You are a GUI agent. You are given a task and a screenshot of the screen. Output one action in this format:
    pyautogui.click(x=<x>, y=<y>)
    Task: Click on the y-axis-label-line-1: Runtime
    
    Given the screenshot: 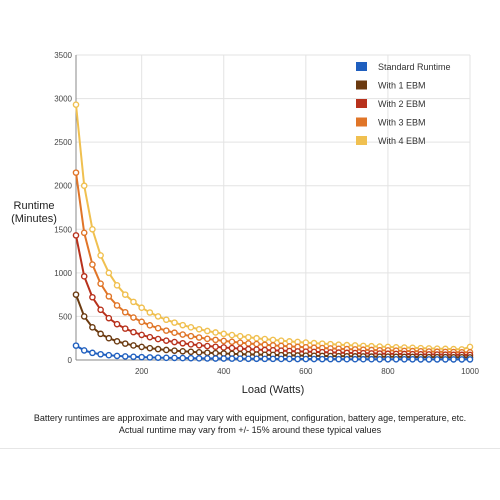 What is the action you would take?
    pyautogui.click(x=34, y=206)
    